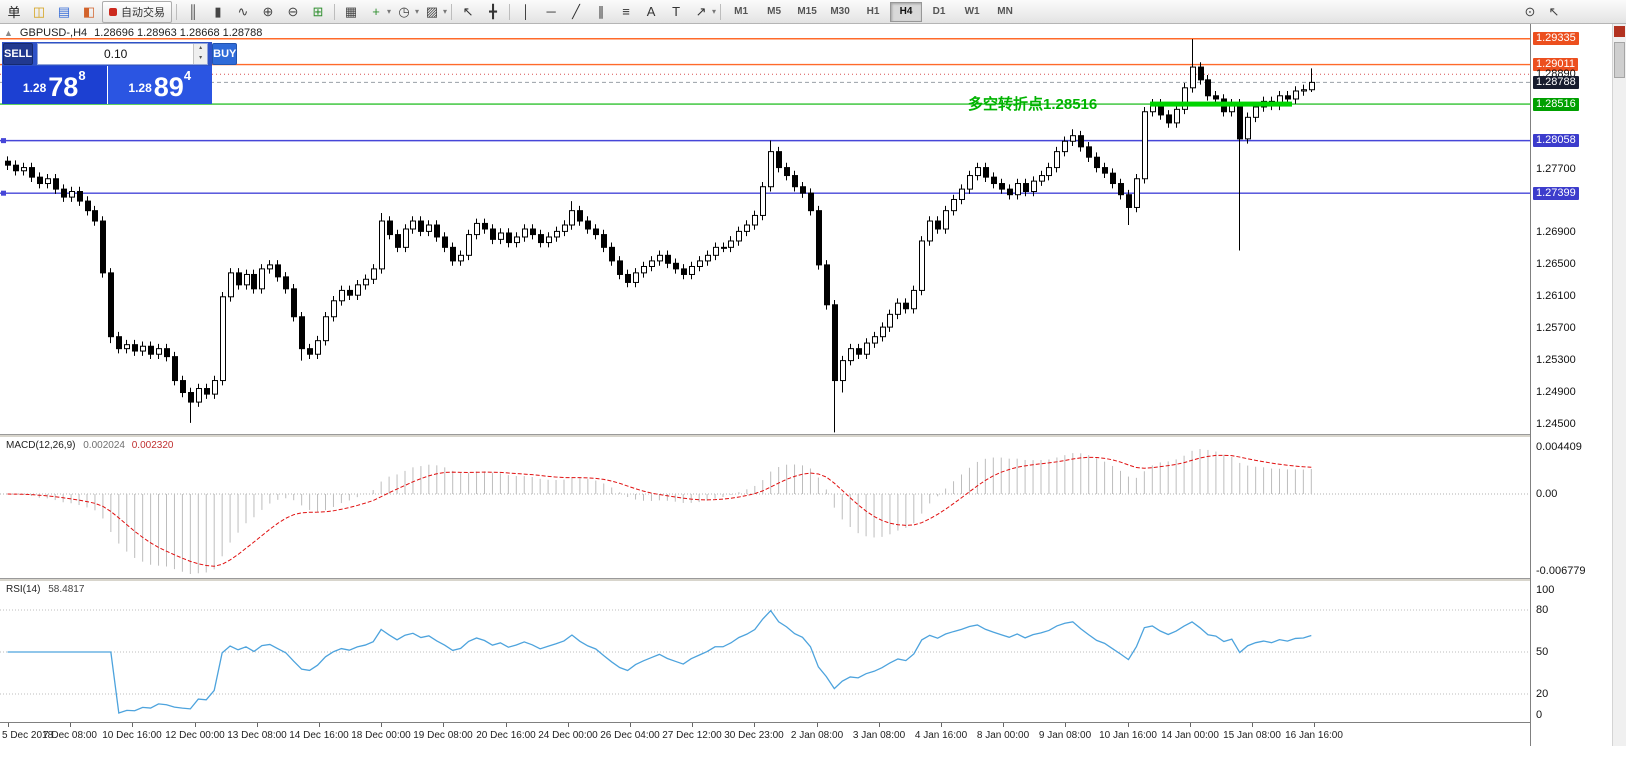 This screenshot has height=770, width=1626. Describe the element at coordinates (268, 11) in the screenshot. I see `zoom-in-icon: ⊕` at that location.